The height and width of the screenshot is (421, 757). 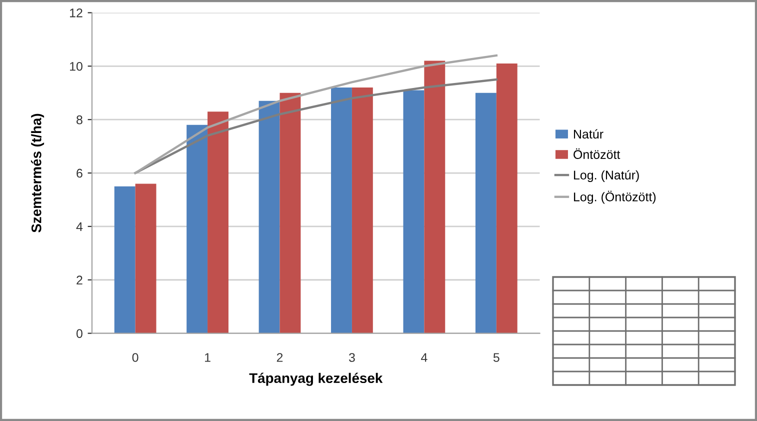 I want to click on y-tick-label: 6, so click(x=79, y=173).